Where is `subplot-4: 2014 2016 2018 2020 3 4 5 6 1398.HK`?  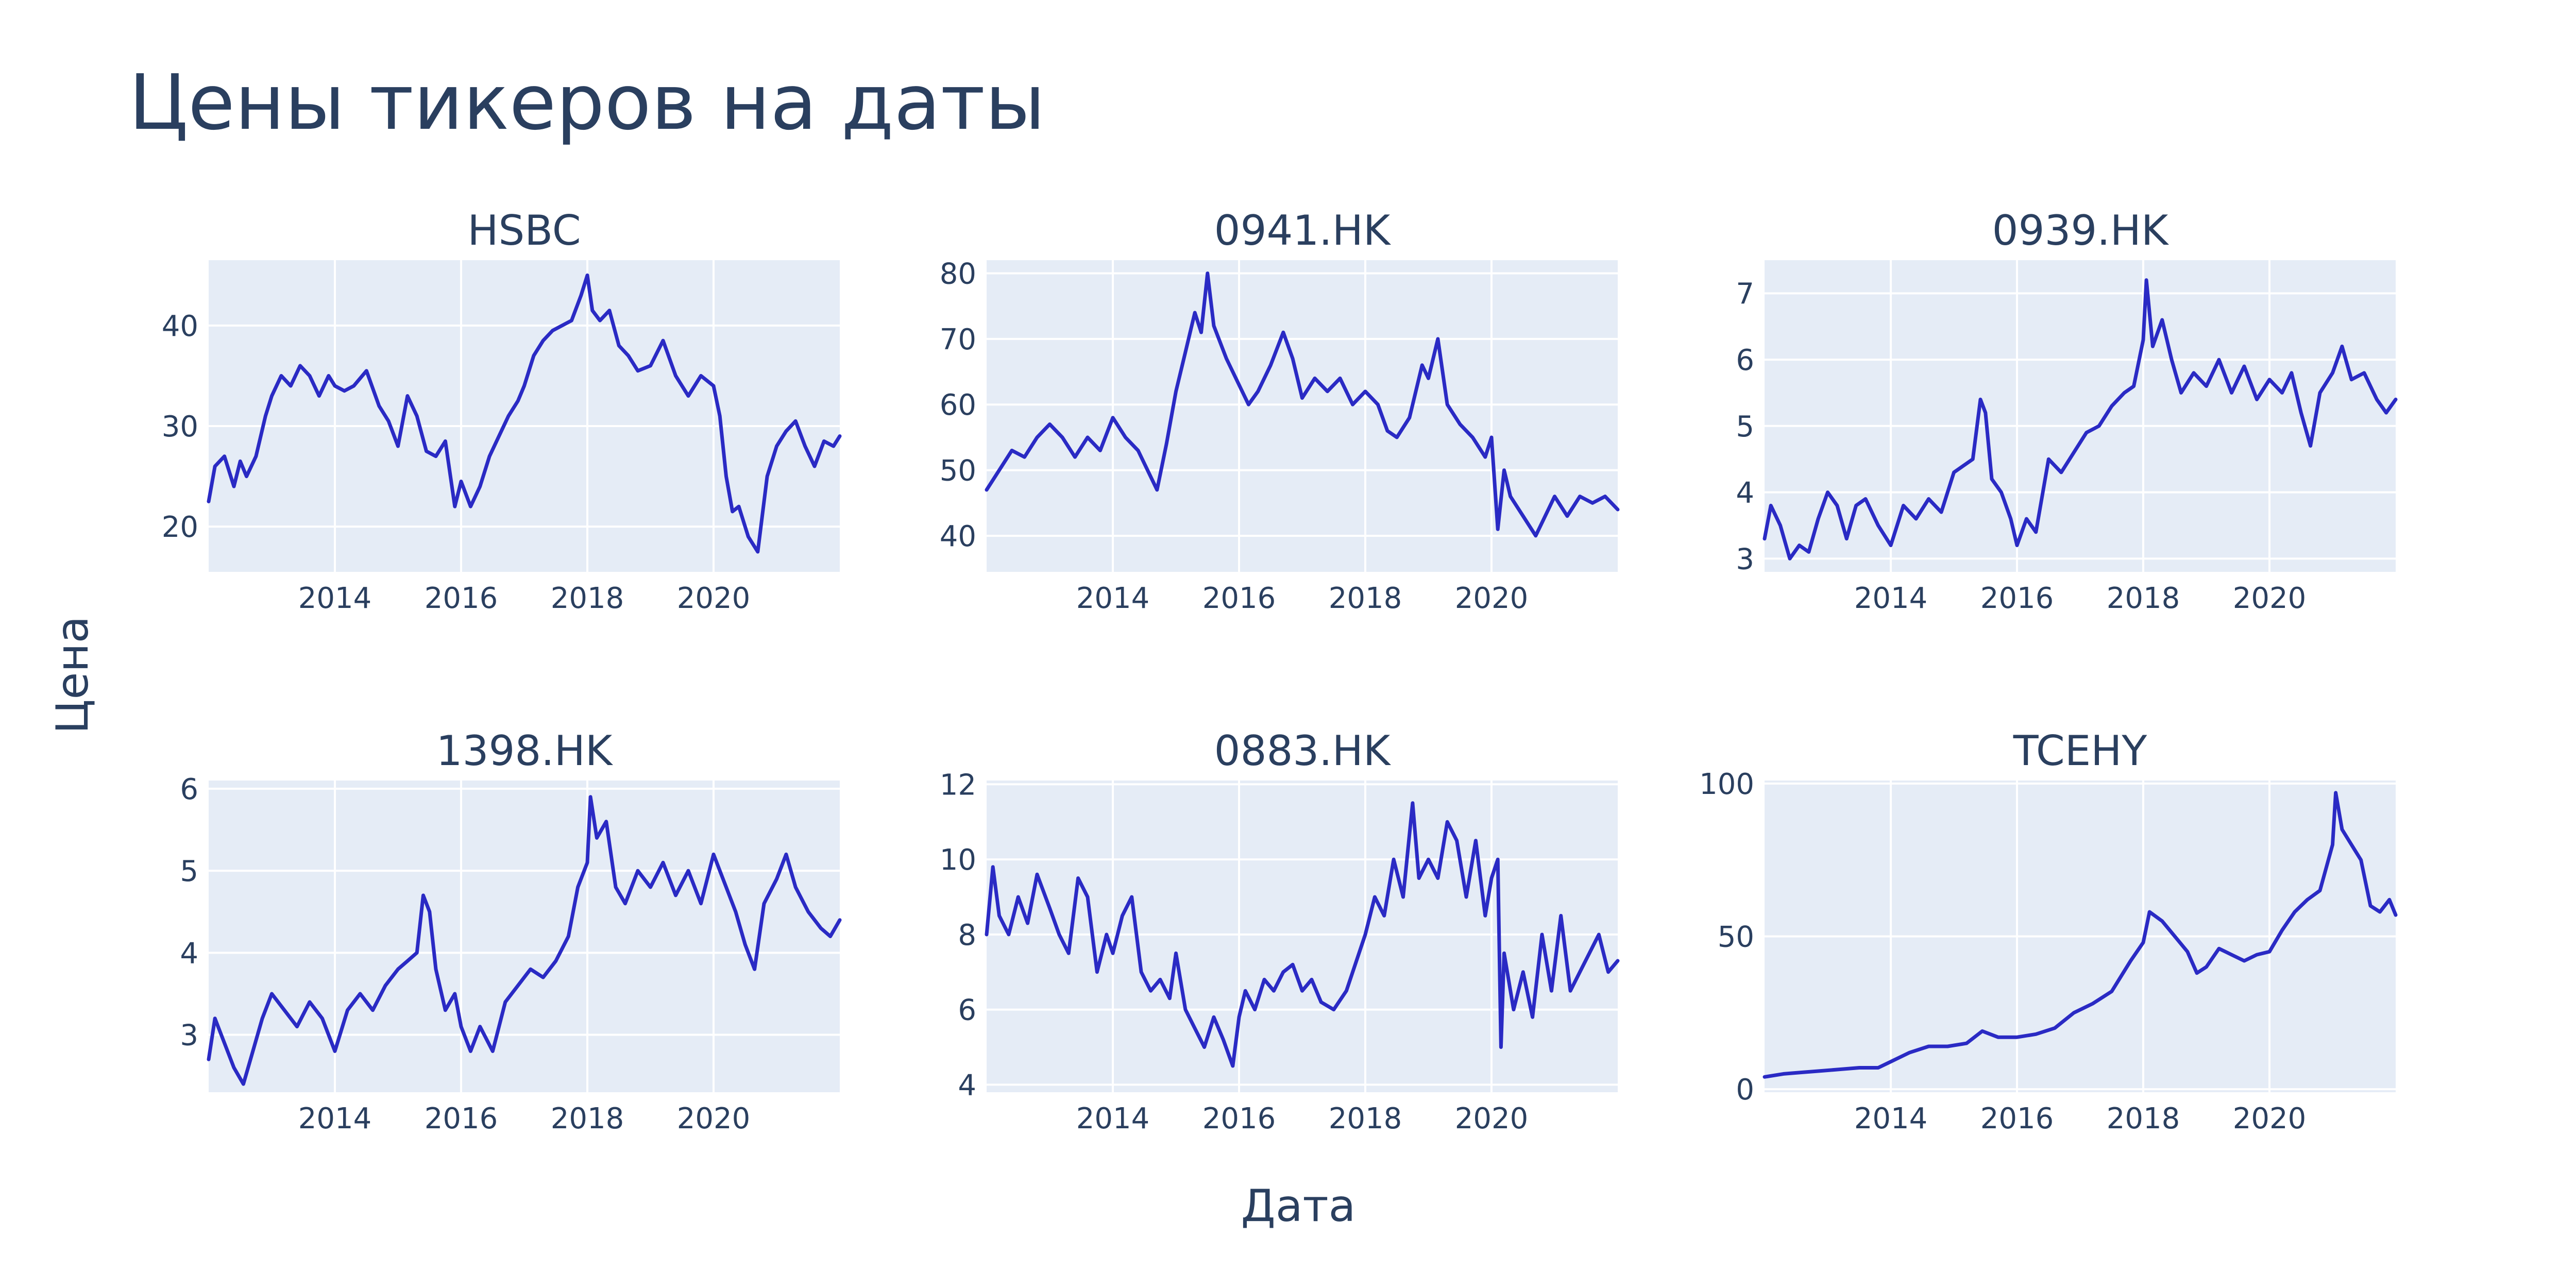
subplot-4: 2014 2016 2018 2020 3 4 5 6 1398.HK is located at coordinates (511, 932).